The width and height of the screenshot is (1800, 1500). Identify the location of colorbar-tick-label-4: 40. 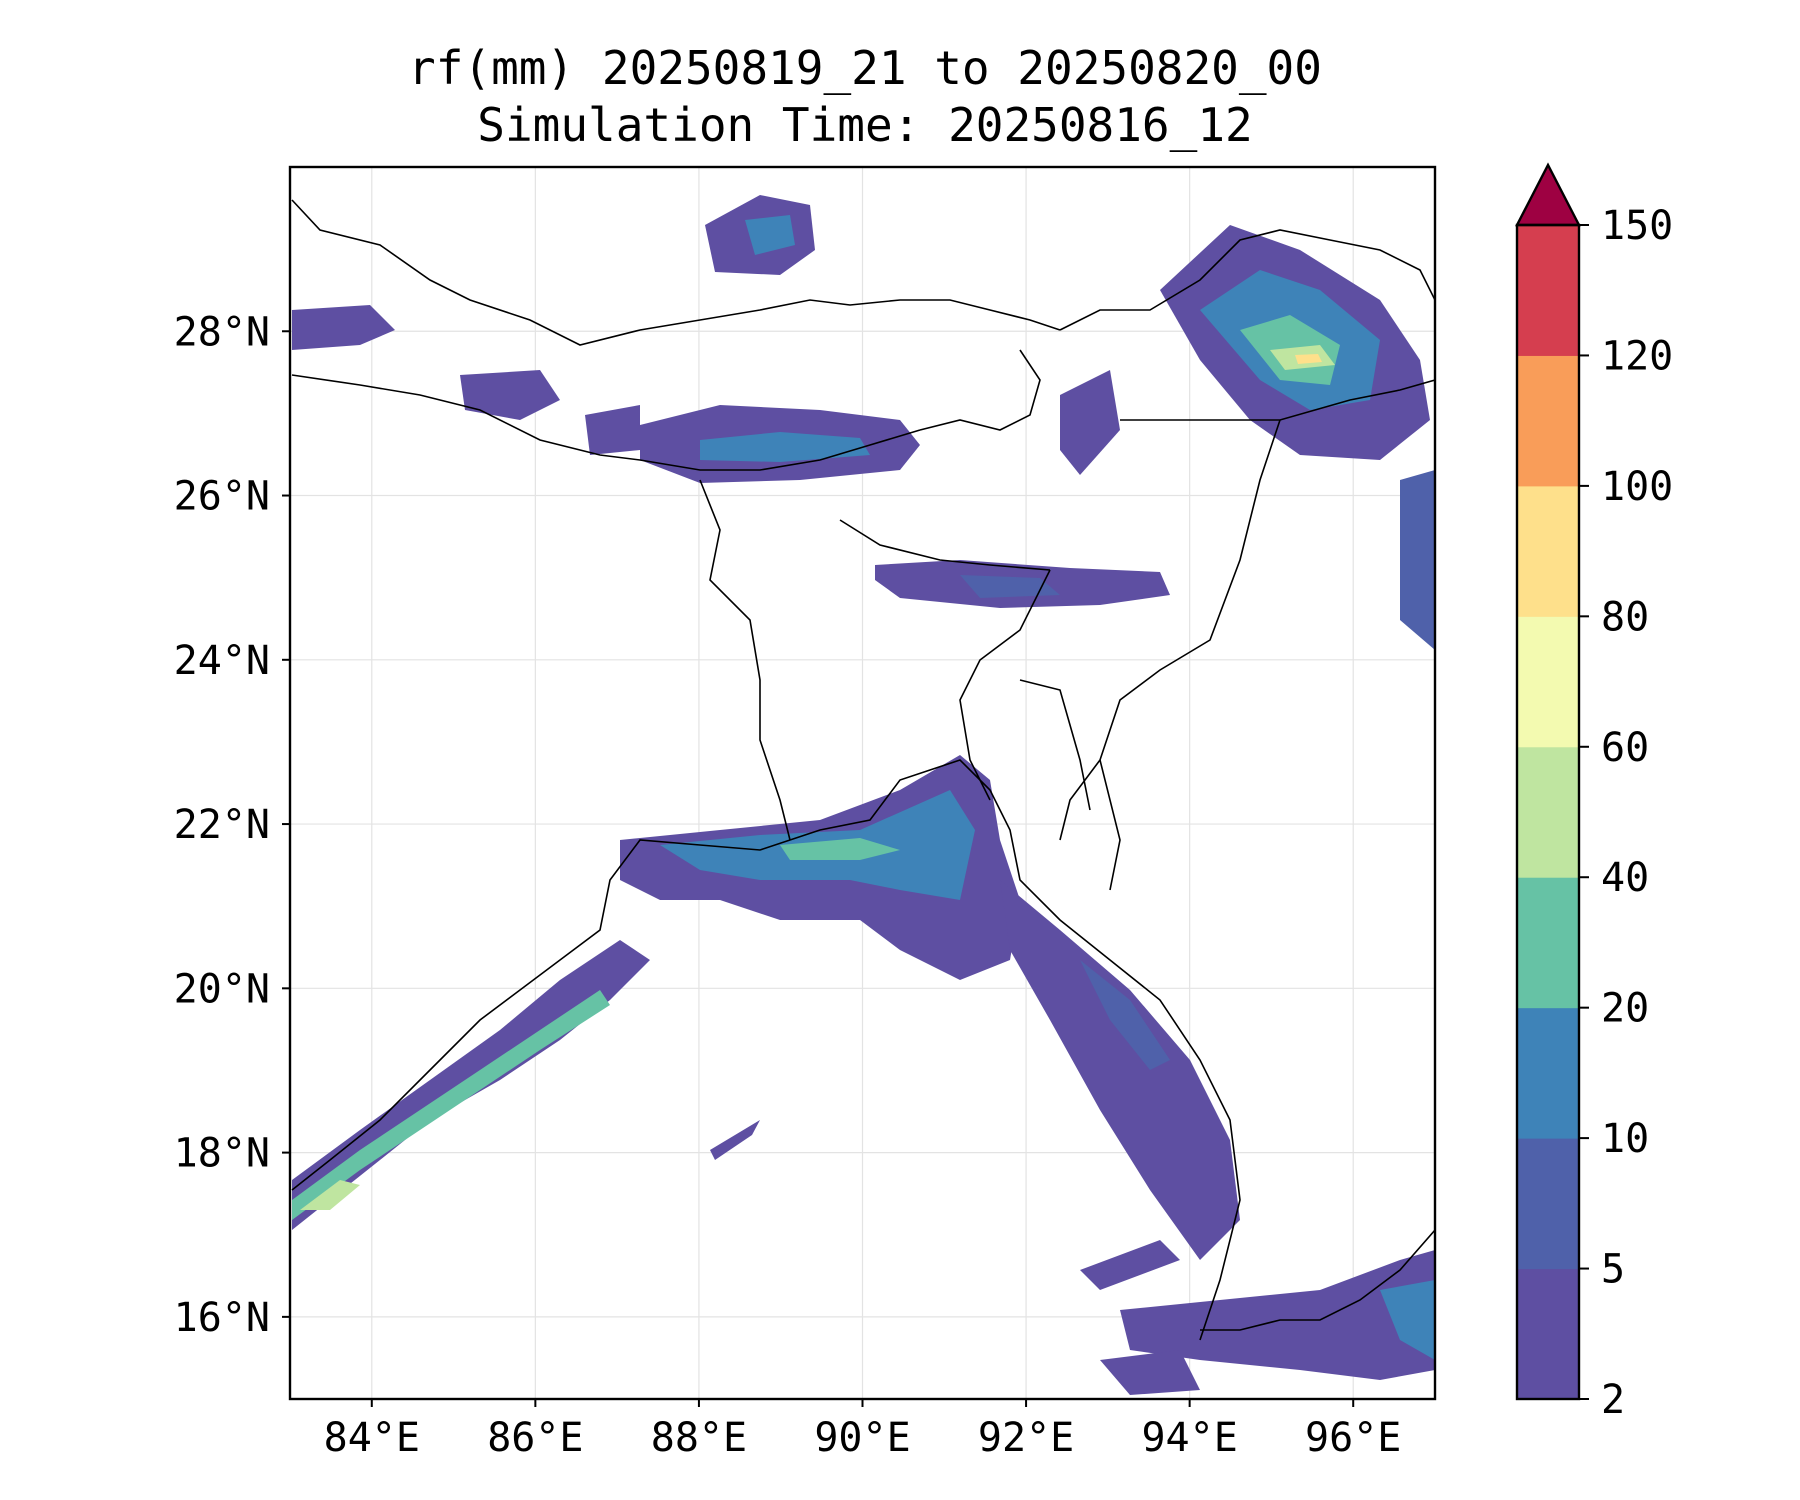
(1625, 878).